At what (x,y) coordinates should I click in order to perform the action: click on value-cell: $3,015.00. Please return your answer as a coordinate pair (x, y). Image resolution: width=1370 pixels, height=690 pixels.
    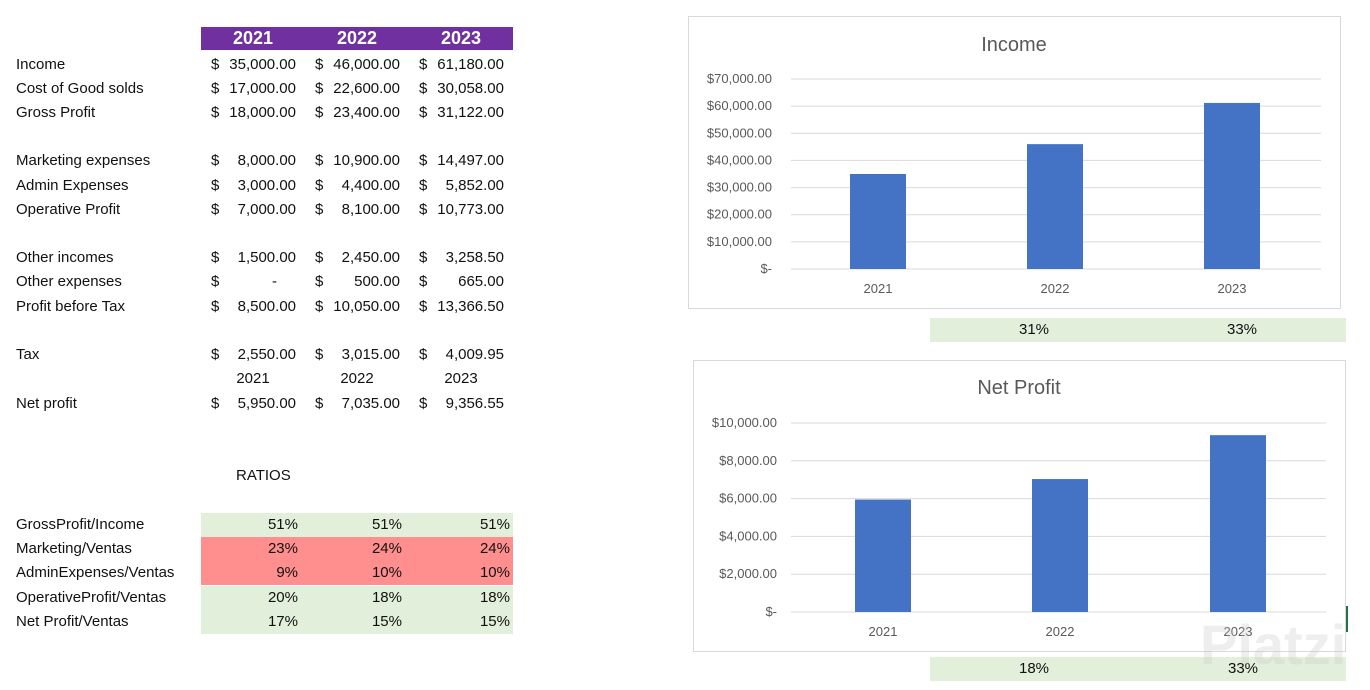
    Looking at the image, I should click on (357, 355).